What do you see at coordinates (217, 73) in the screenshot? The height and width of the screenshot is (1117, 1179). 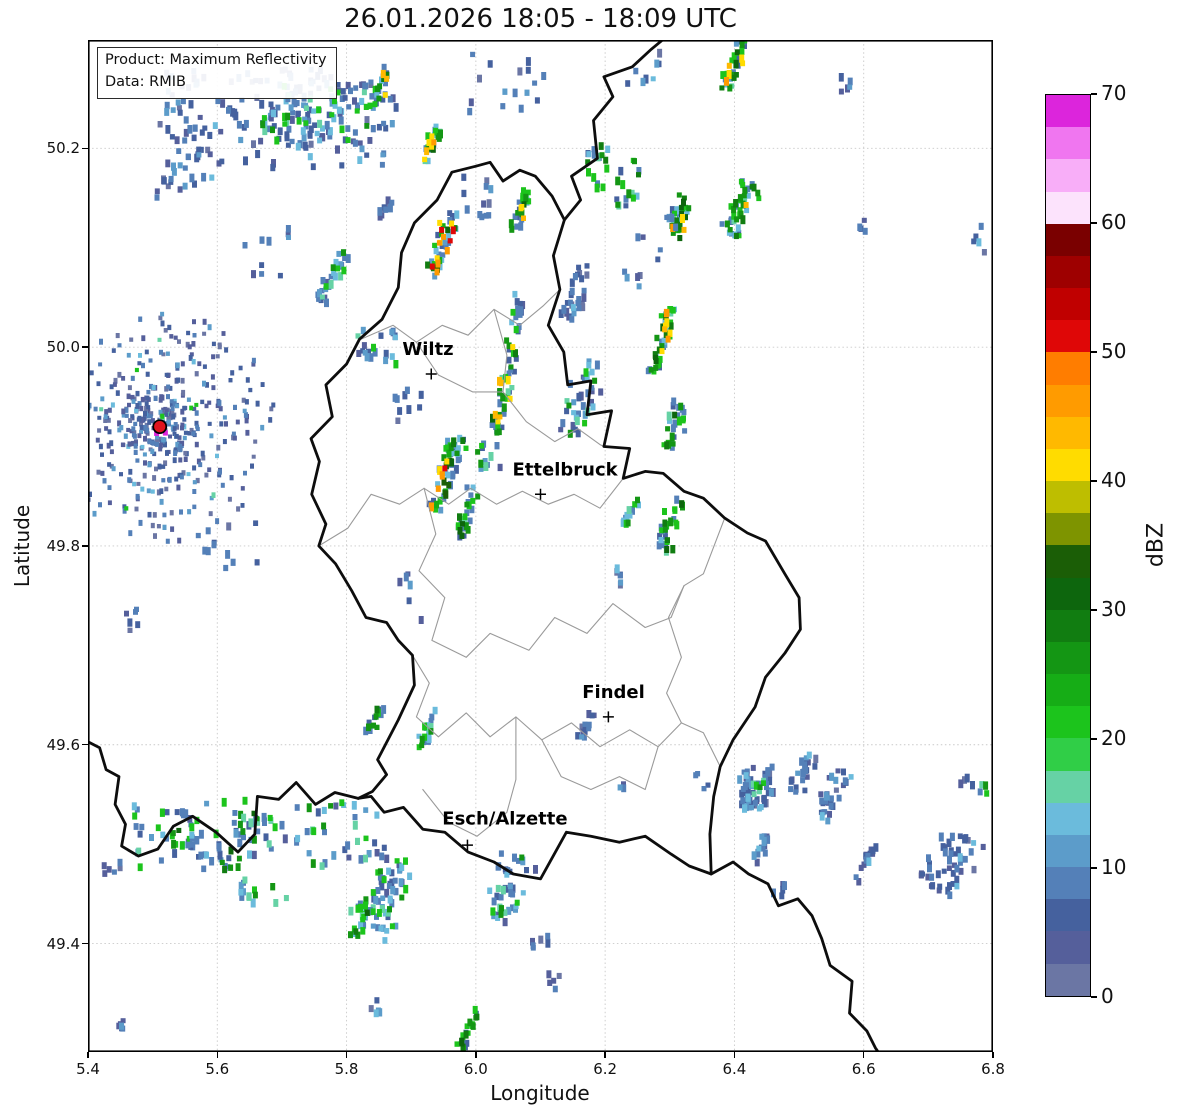 I see `product-info-box: Product: Maximum Reflectivity Data: RMIB` at bounding box center [217, 73].